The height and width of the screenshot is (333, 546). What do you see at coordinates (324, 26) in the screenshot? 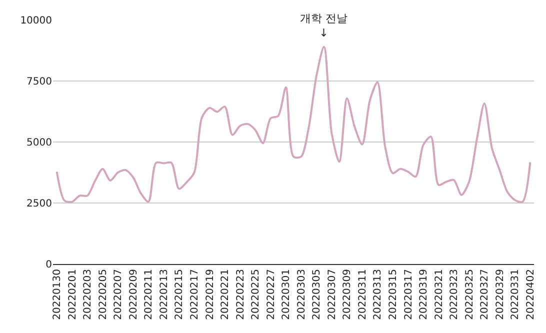
I see `annotation: 개학 전날 ↓` at bounding box center [324, 26].